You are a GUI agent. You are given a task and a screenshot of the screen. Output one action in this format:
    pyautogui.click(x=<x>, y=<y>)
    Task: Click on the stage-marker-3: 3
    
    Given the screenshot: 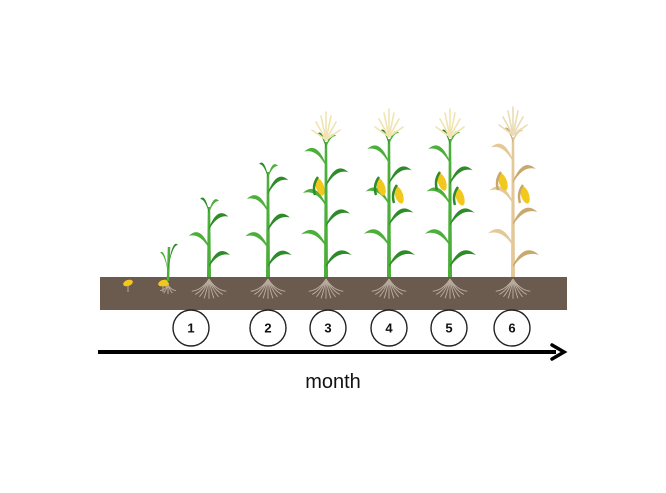 What is the action you would take?
    pyautogui.click(x=328, y=328)
    